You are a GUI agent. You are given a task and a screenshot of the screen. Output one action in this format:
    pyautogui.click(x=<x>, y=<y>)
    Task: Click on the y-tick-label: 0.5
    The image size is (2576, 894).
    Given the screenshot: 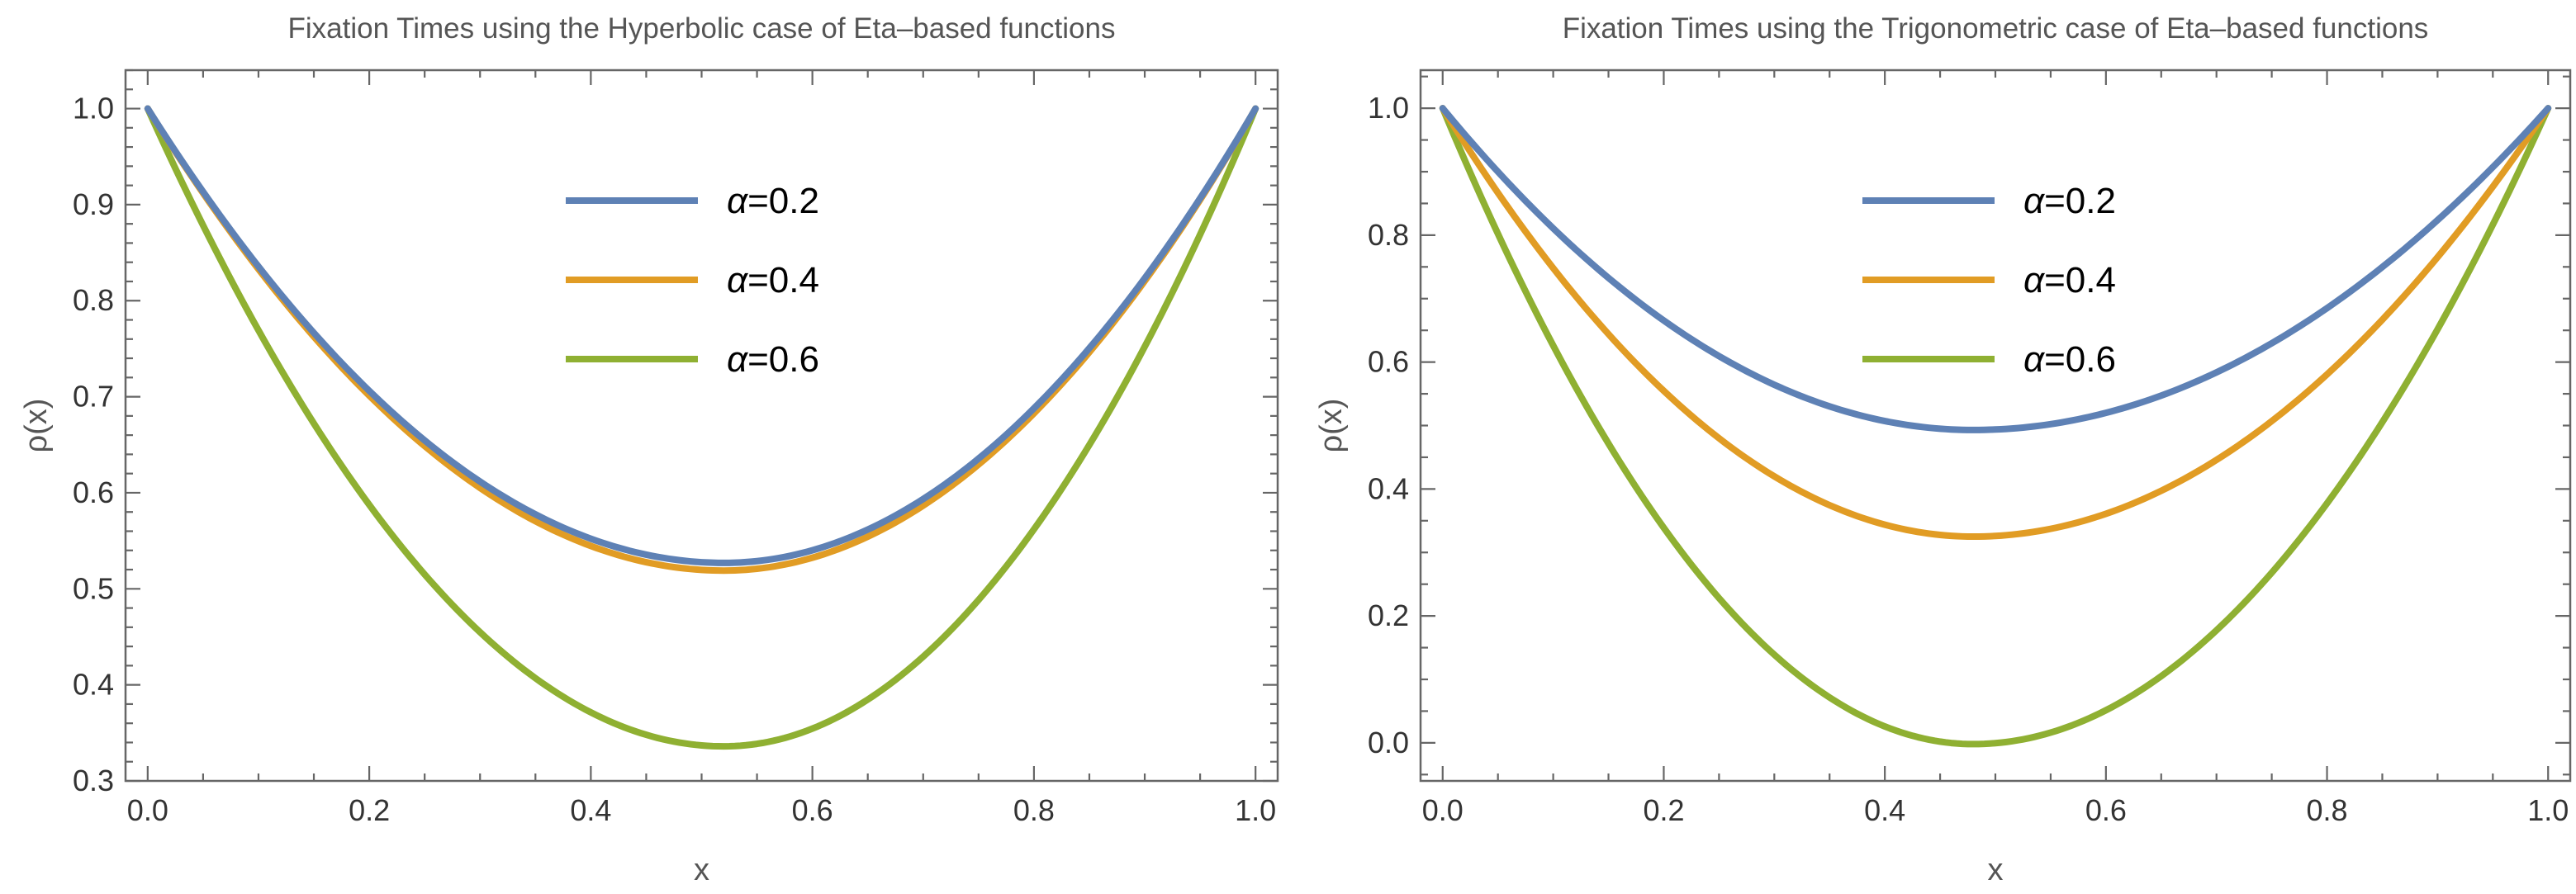 What is the action you would take?
    pyautogui.click(x=93, y=588)
    